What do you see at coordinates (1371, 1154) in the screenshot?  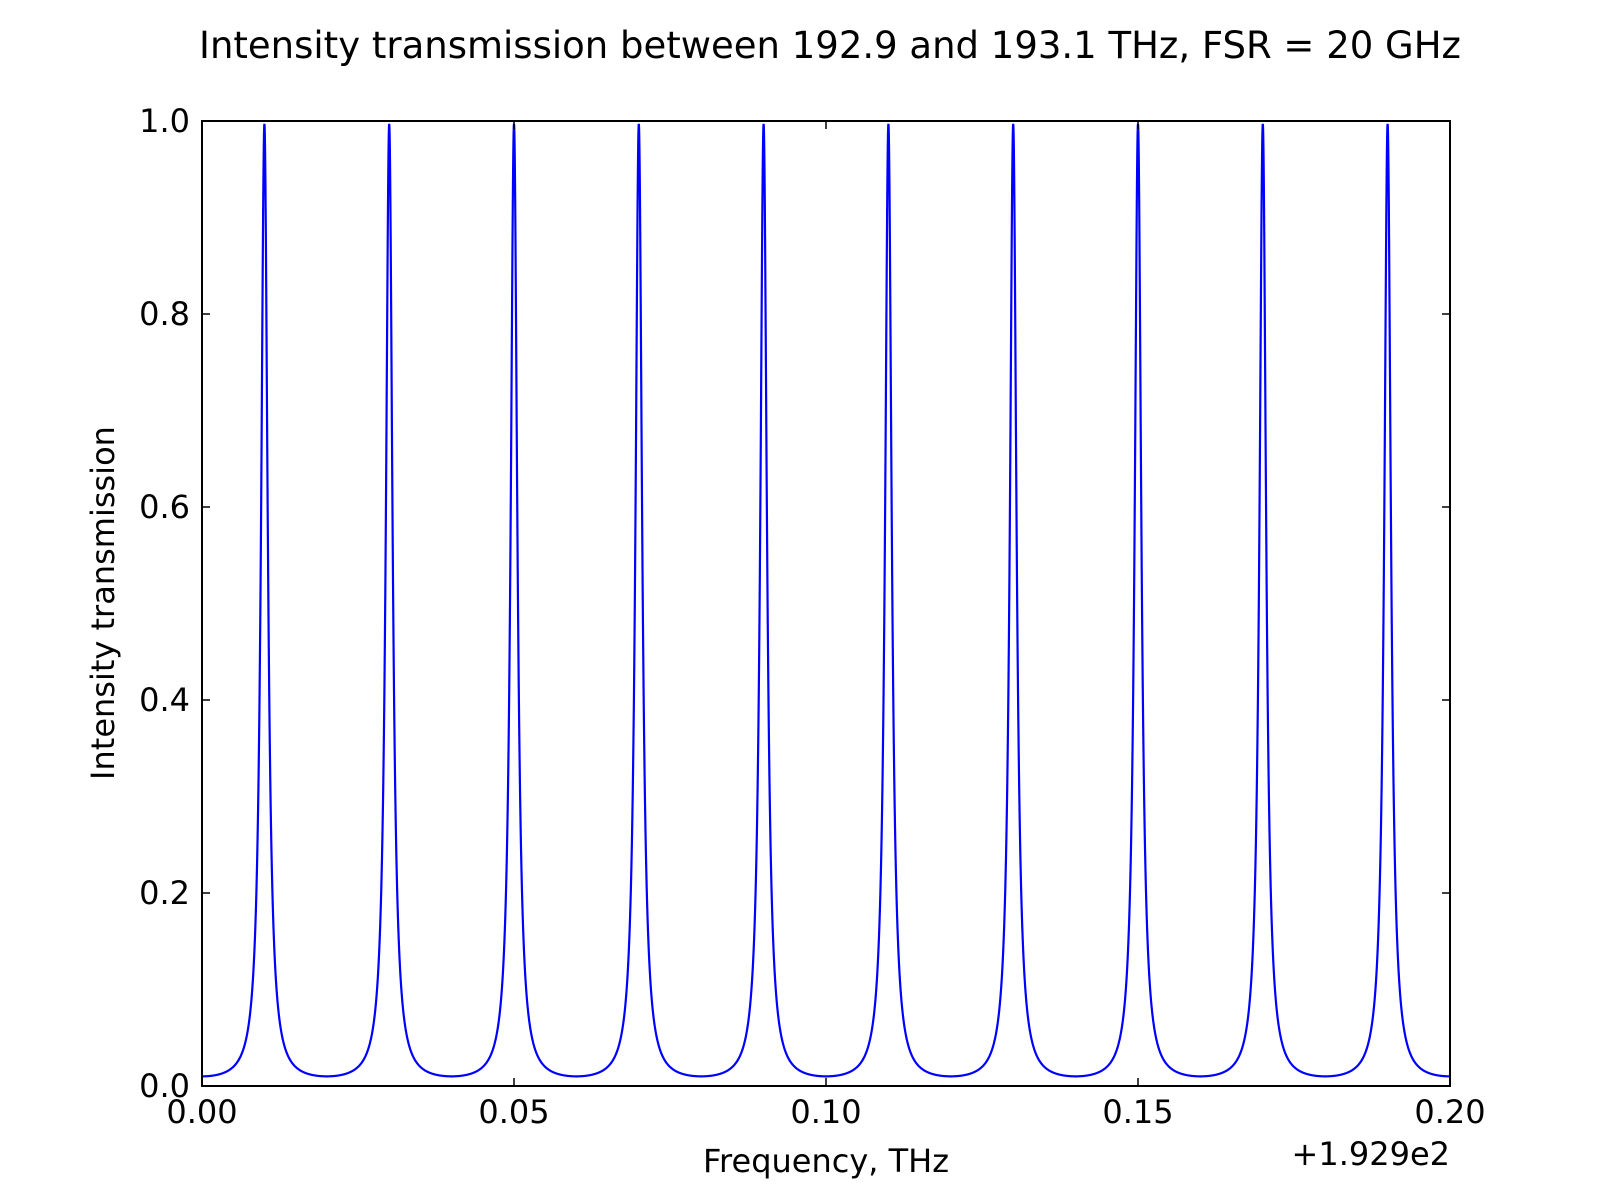 I see `x-axis-offset-label: +1.929e2` at bounding box center [1371, 1154].